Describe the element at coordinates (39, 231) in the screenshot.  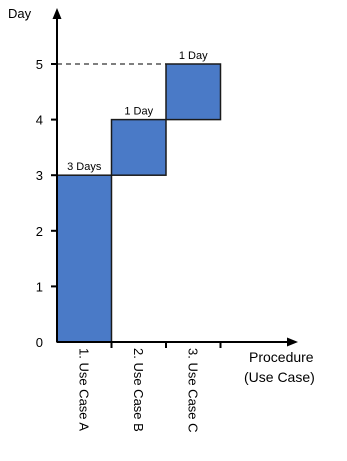
I see `y-tick-label: 2` at that location.